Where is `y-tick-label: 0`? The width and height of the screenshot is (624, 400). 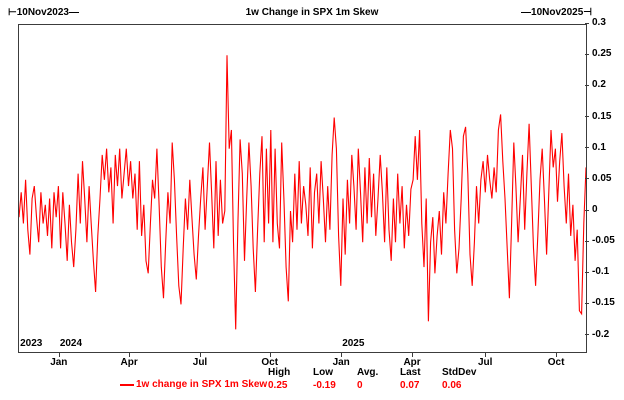
y-tick-label: 0 is located at coordinates (595, 209).